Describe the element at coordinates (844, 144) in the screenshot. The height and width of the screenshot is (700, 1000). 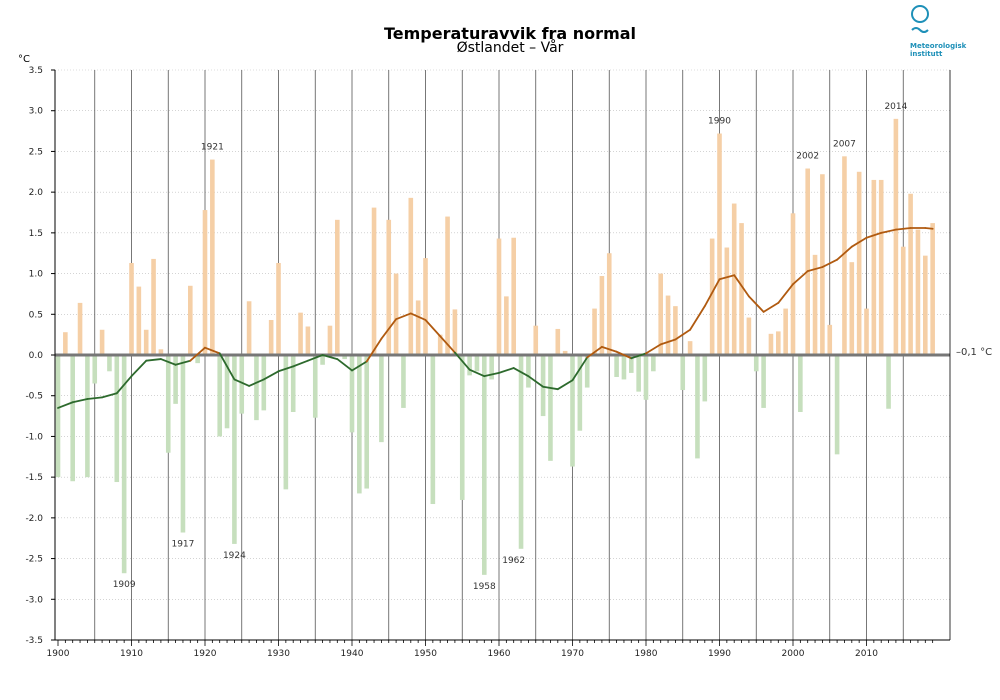
I see `annotation-label: 2007` at that location.